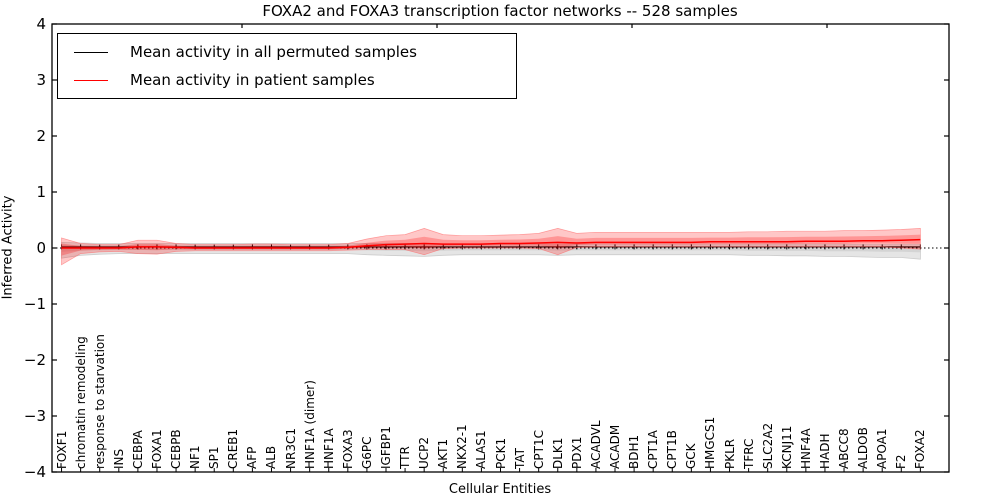 The image size is (1000, 500). I want to click on x-category-label: PCK1, so click(500, 453).